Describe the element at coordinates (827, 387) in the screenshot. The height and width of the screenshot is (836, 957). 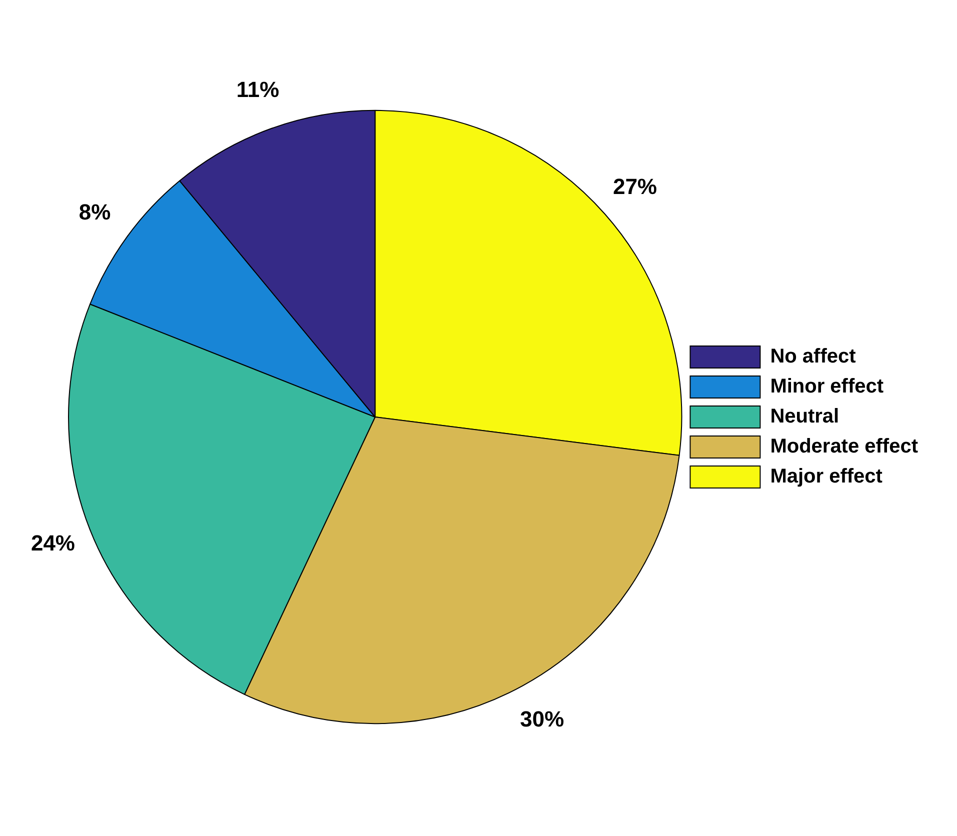
I see `legend-label: Minor effect` at that location.